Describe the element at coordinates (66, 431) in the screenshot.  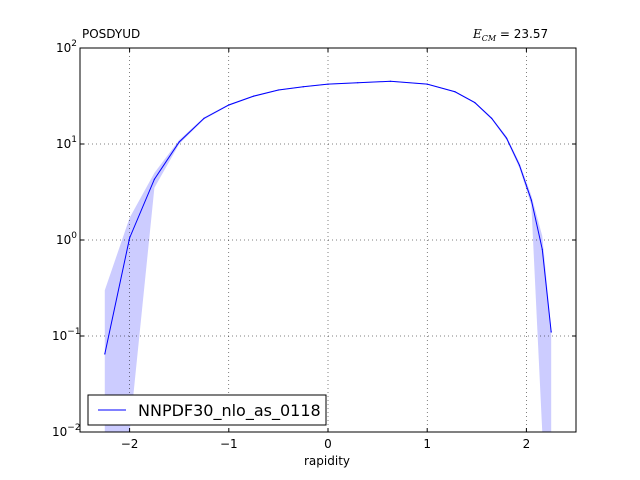
I see `y-tick-label: 10⁻²` at that location.